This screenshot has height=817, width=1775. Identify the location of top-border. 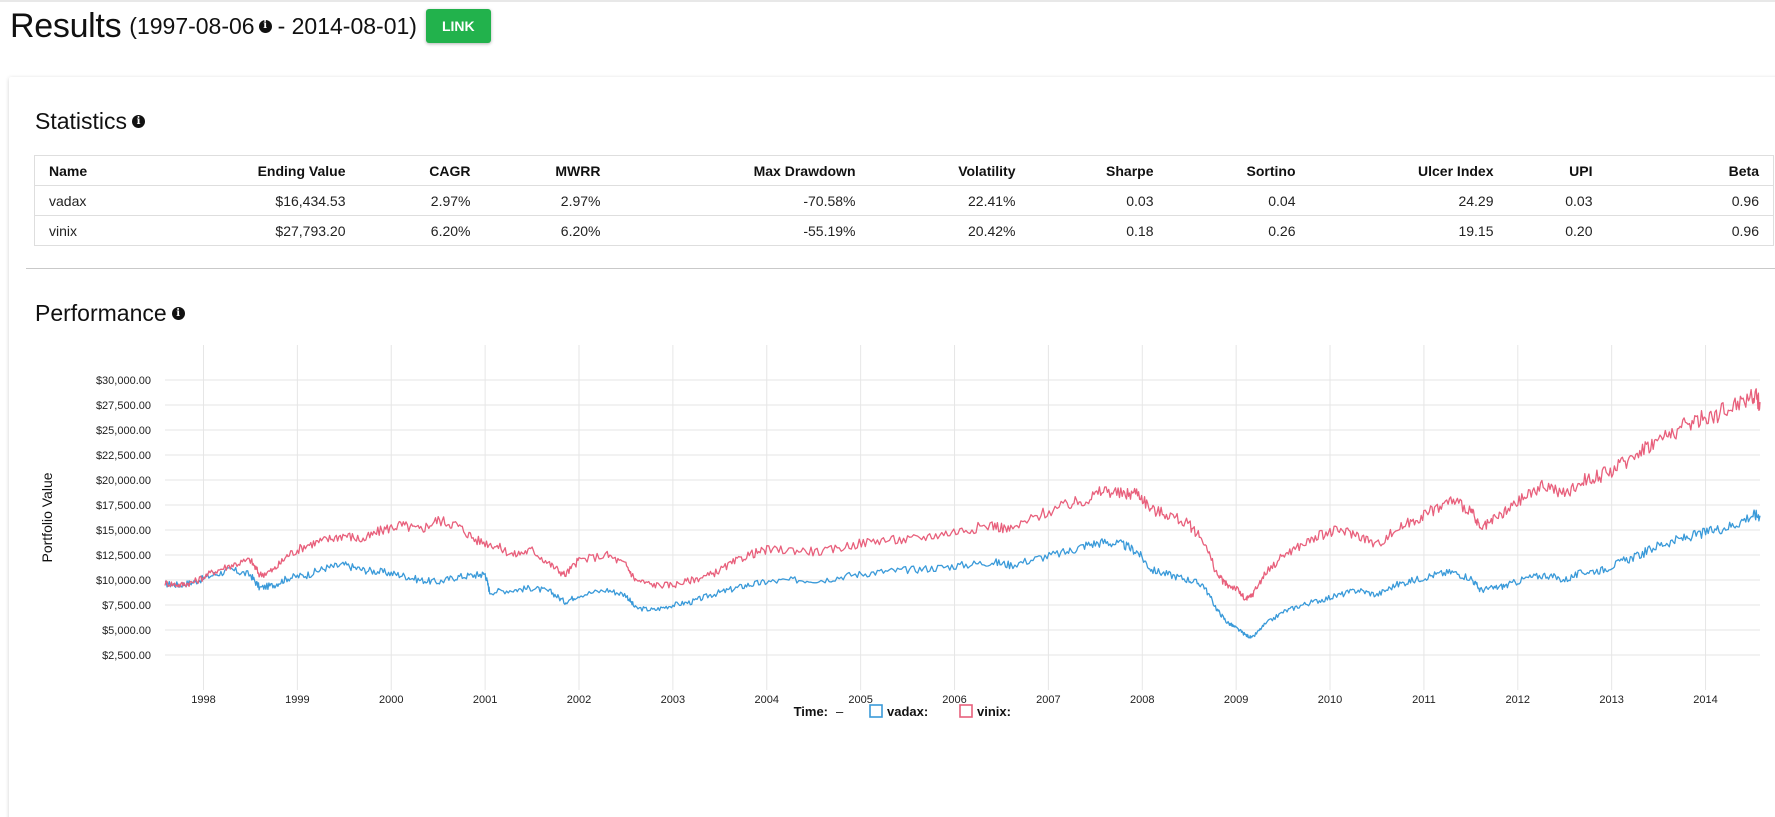
(887, 1).